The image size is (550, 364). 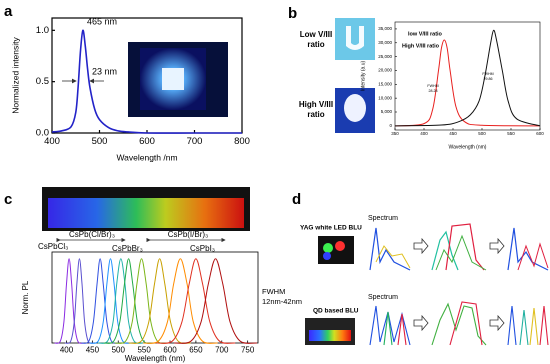 I want to click on panel-label: a, so click(x=8, y=11).